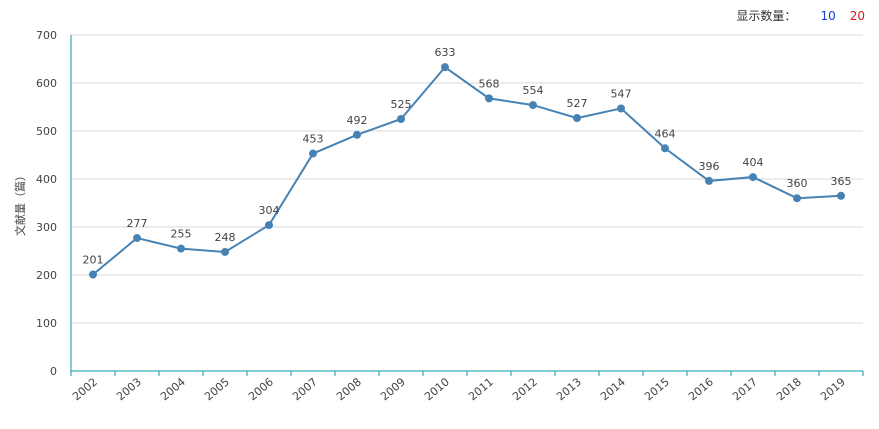  What do you see at coordinates (789, 389) in the screenshot?
I see `x-tick-label: 2018` at bounding box center [789, 389].